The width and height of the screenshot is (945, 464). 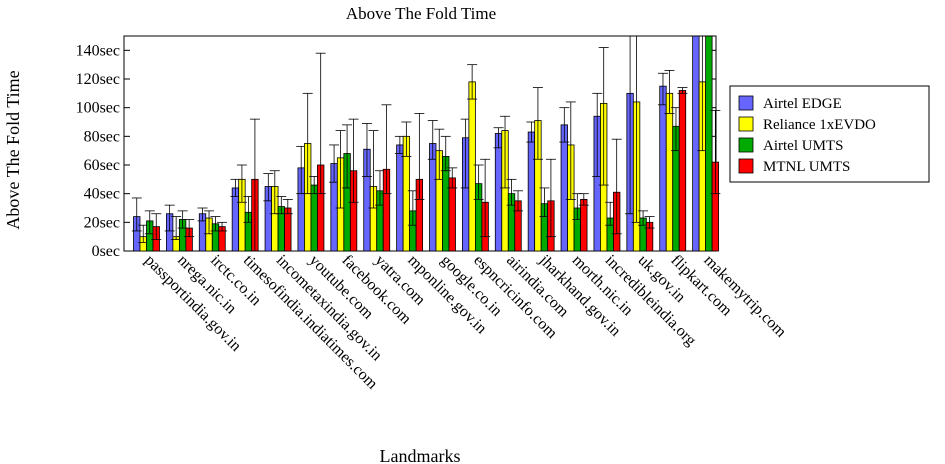 I want to click on legend-label: MTNL UMTS, so click(x=806, y=167).